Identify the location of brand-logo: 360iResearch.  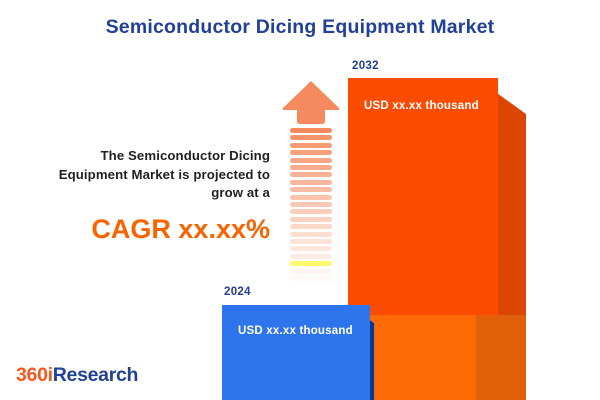
(77, 375).